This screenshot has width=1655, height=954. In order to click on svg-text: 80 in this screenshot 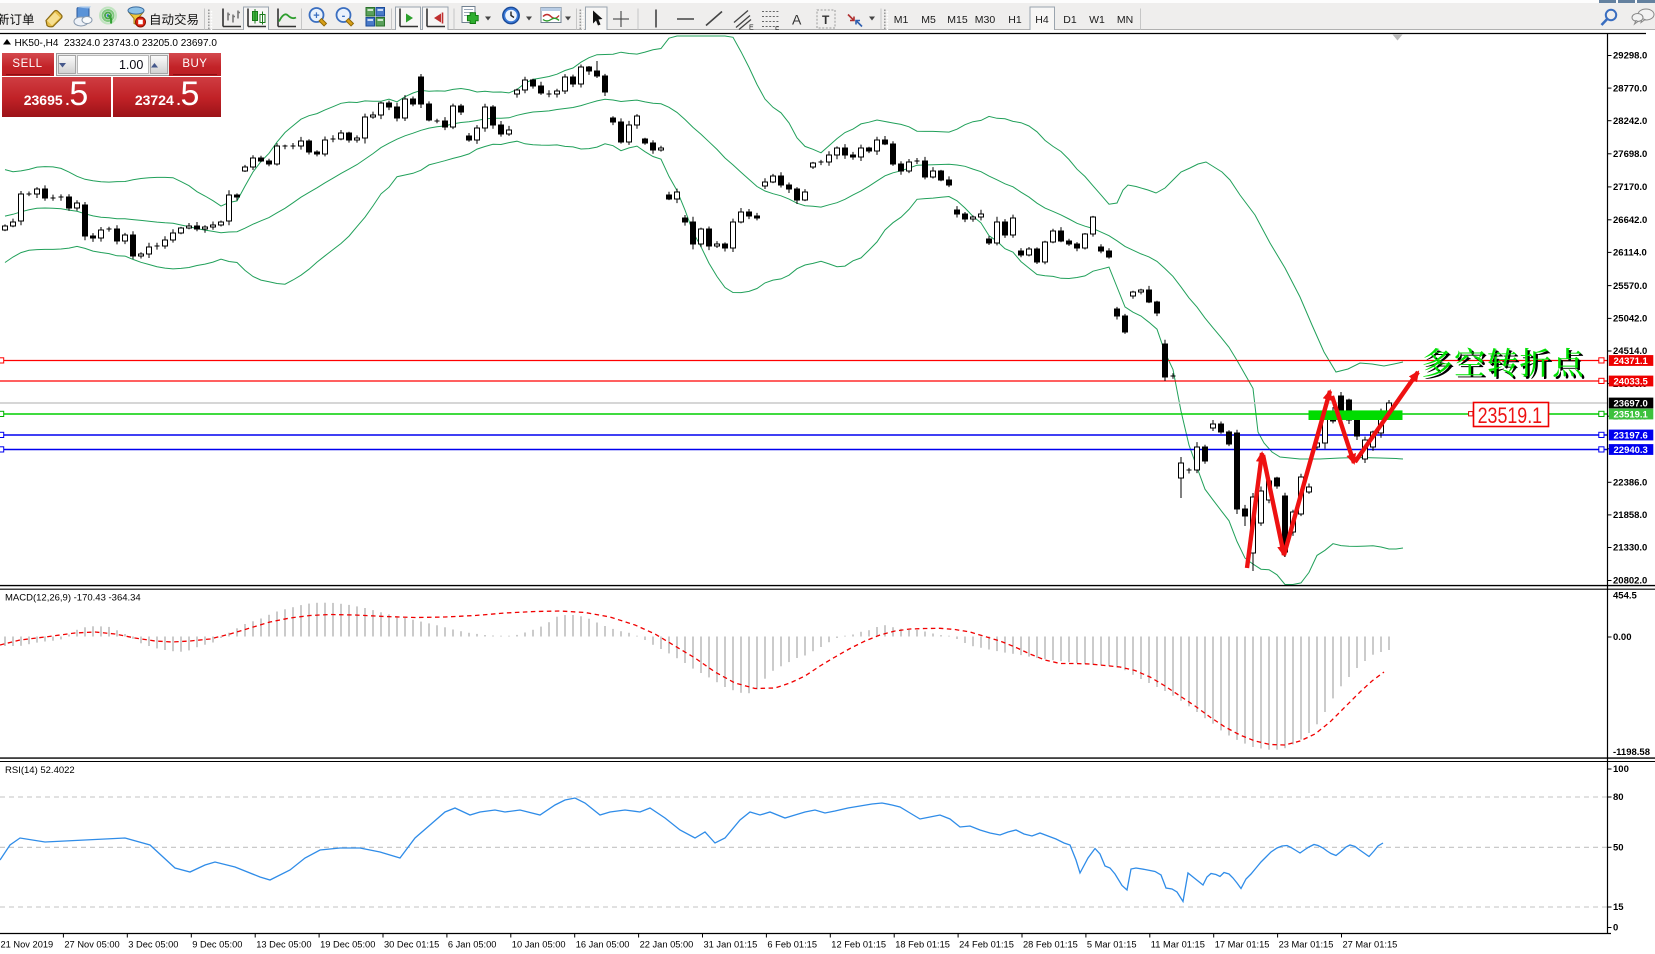, I will do `click(1618, 797)`.